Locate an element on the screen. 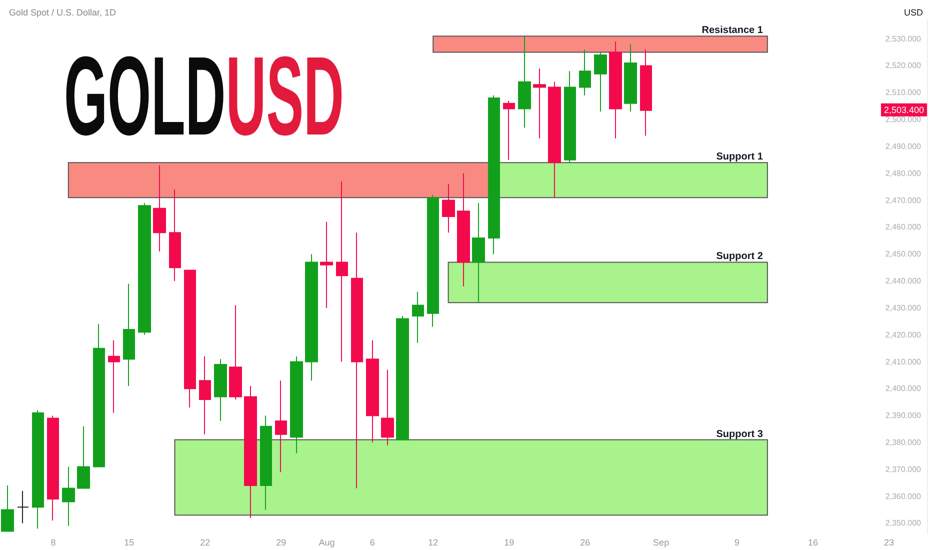  y-tick-label: 2,480.000 is located at coordinates (903, 173).